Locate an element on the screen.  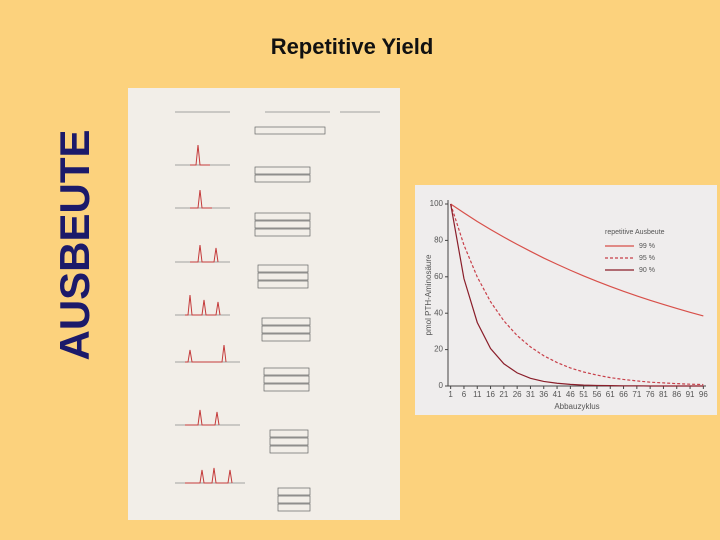
scan-peaks is located at coordinates (209, 314).